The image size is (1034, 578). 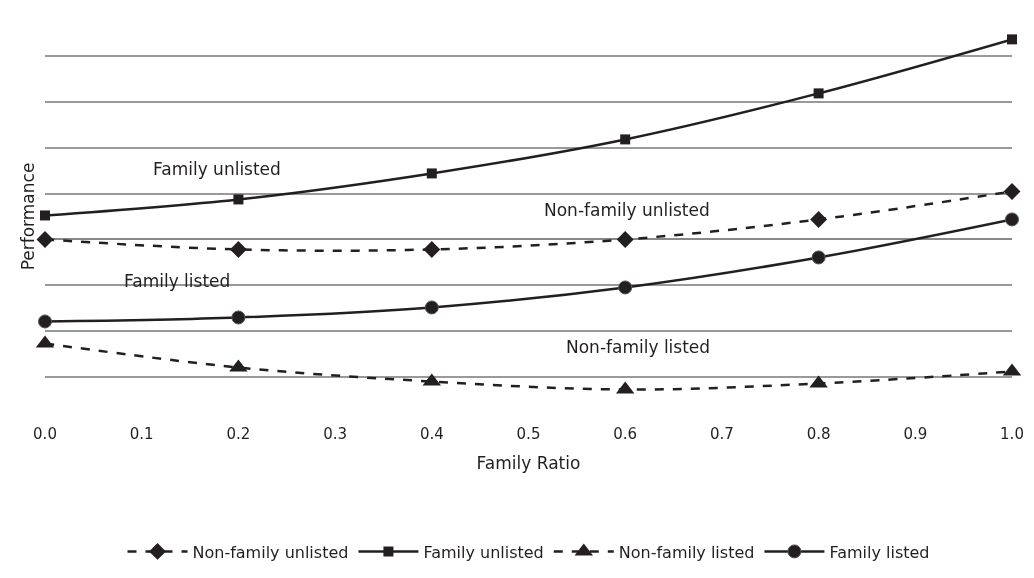 I want to click on x-tick-label: 0.0, so click(x=45, y=434).